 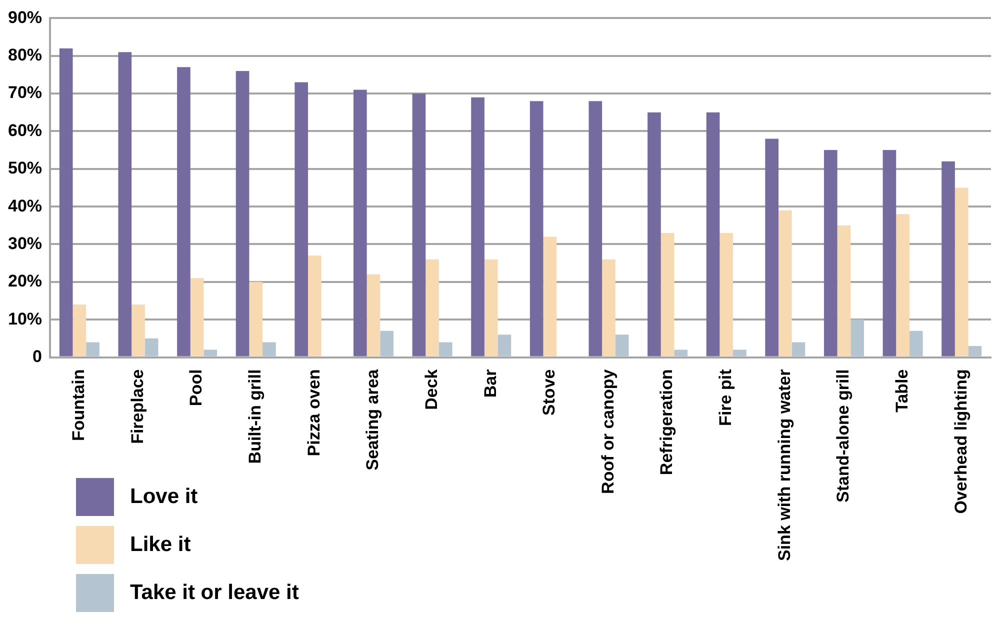 What do you see at coordinates (78, 405) in the screenshot?
I see `x-tick-label: Fountain` at bounding box center [78, 405].